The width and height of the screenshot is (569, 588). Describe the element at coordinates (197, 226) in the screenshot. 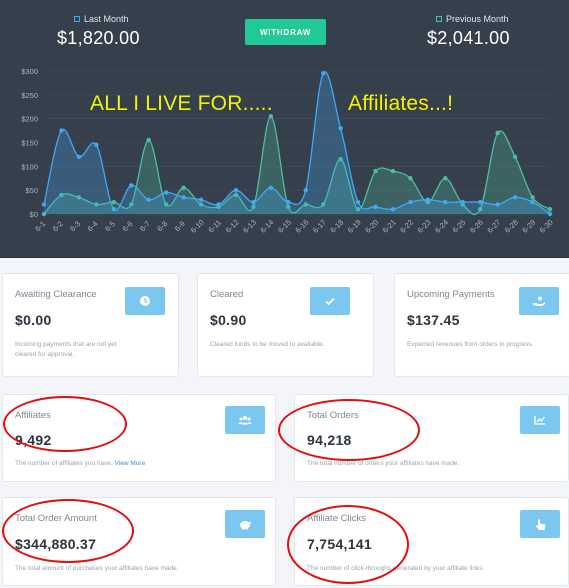

I see `x-tick-label: 6-10` at that location.